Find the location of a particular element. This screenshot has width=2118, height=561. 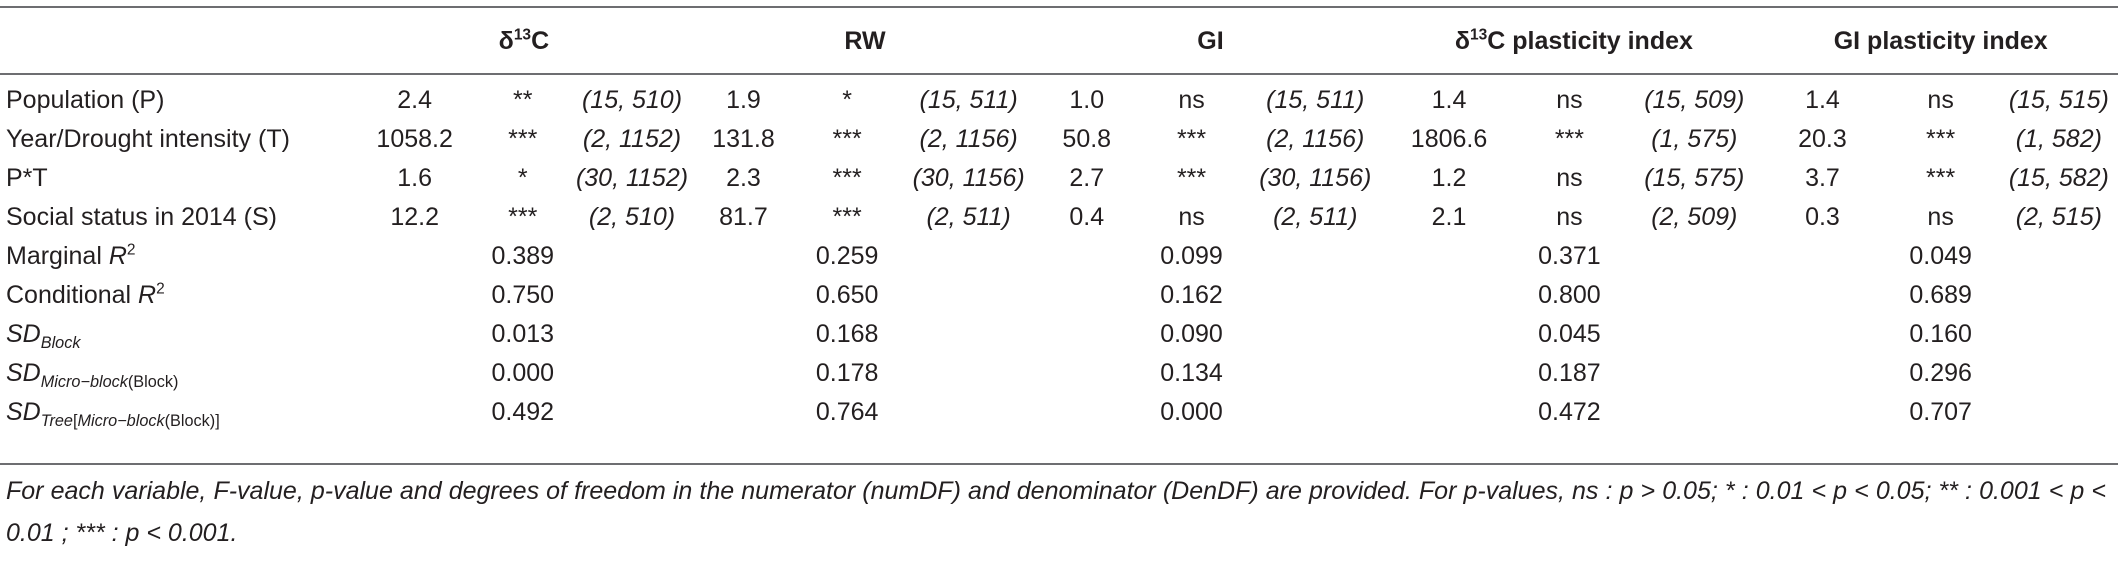

f-value: 50.8 is located at coordinates (1087, 139).